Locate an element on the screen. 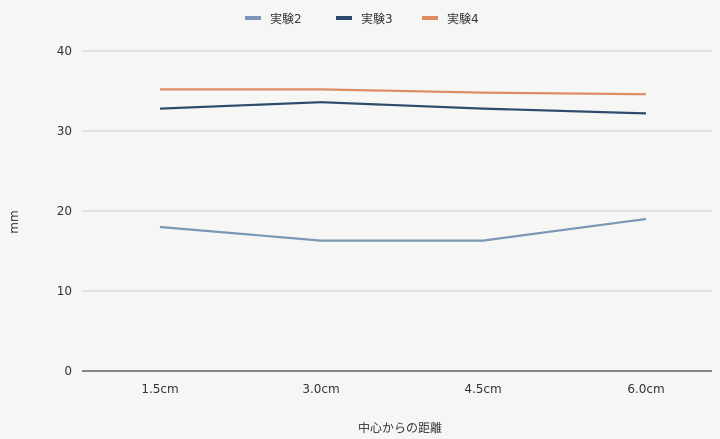 Image resolution: width=720 pixels, height=439 pixels. x-axis-title: 中心からの距離 is located at coordinates (400, 427).